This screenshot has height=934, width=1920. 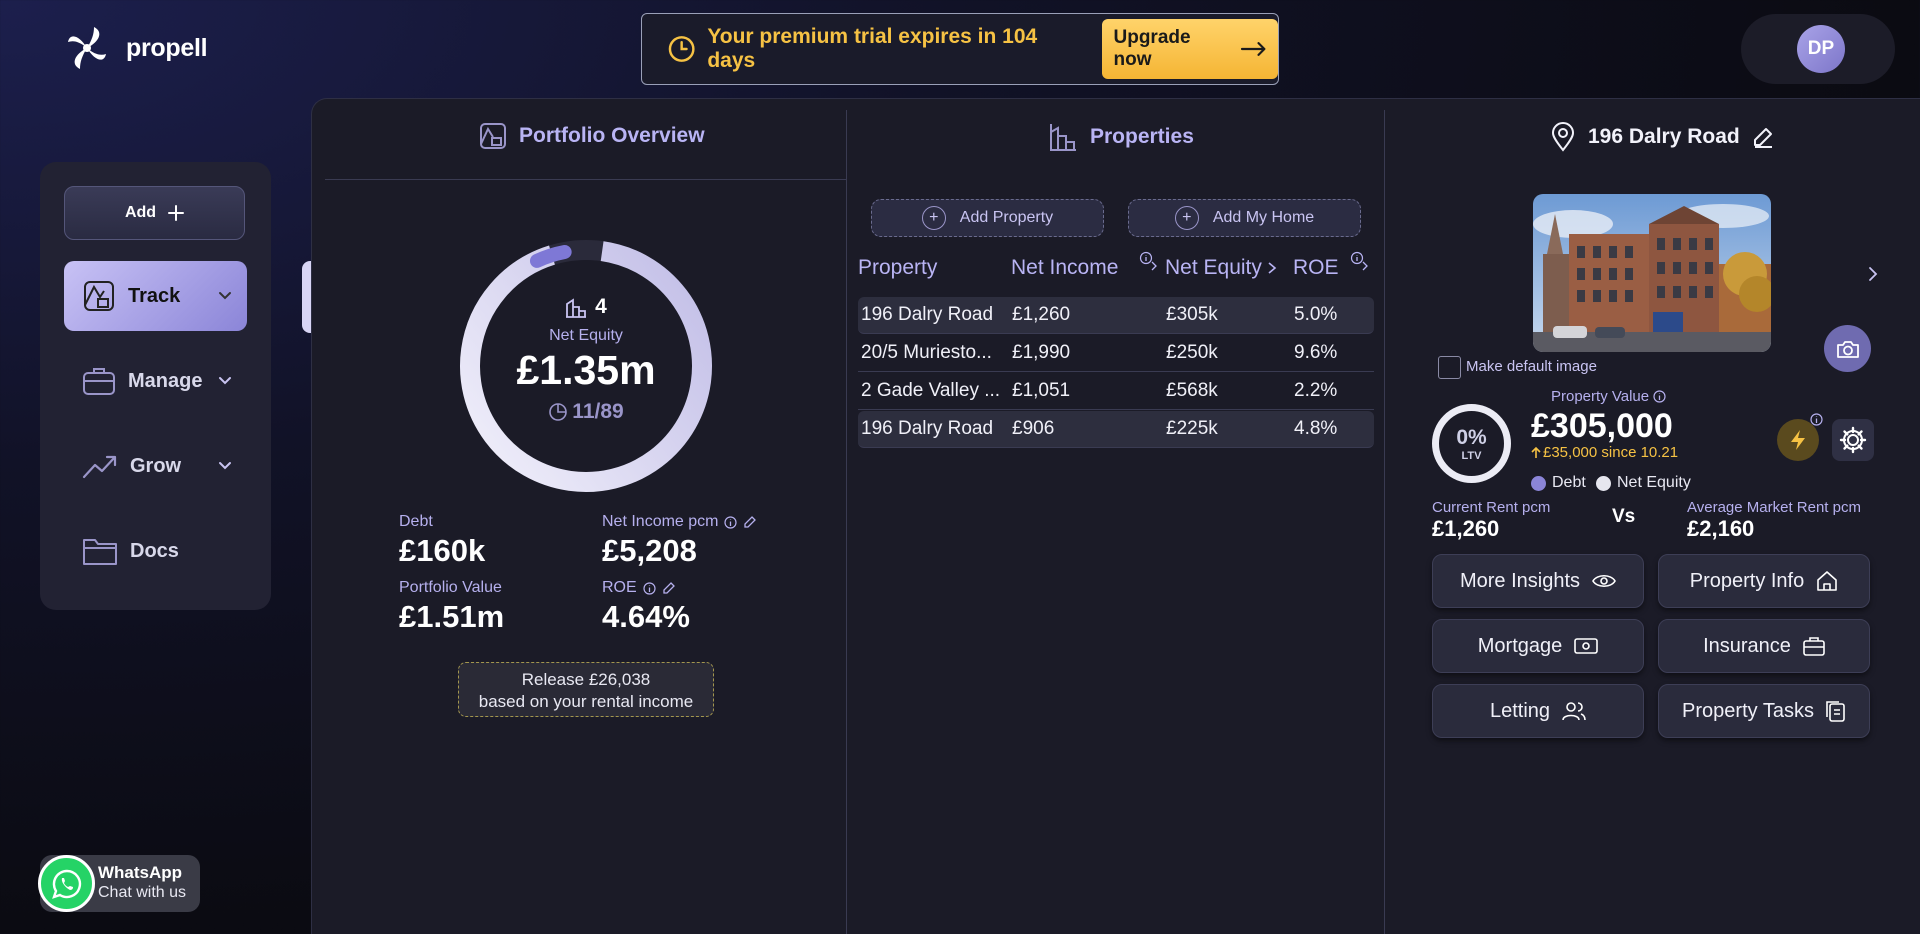 I want to click on avatar: DP, so click(x=1821, y=49).